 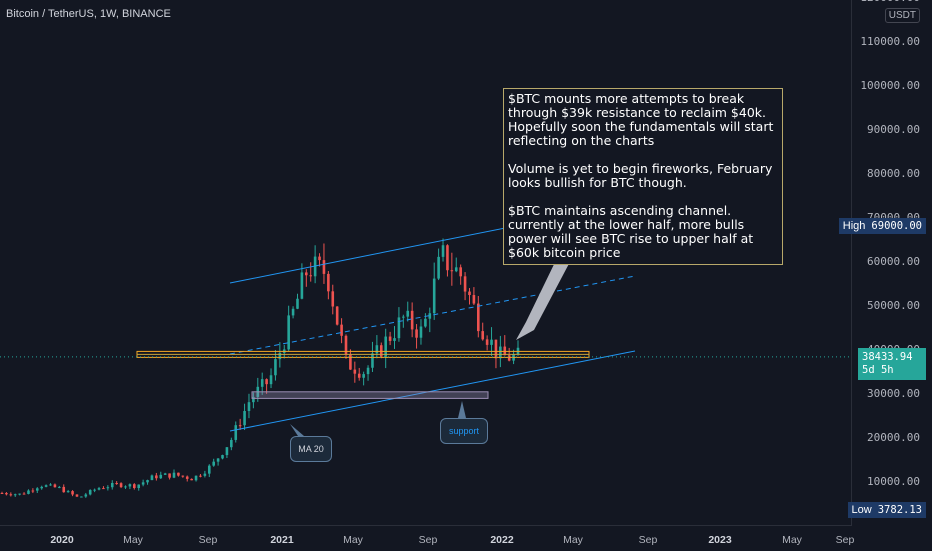 I want to click on ma-callout-pointer, so click(x=297, y=430).